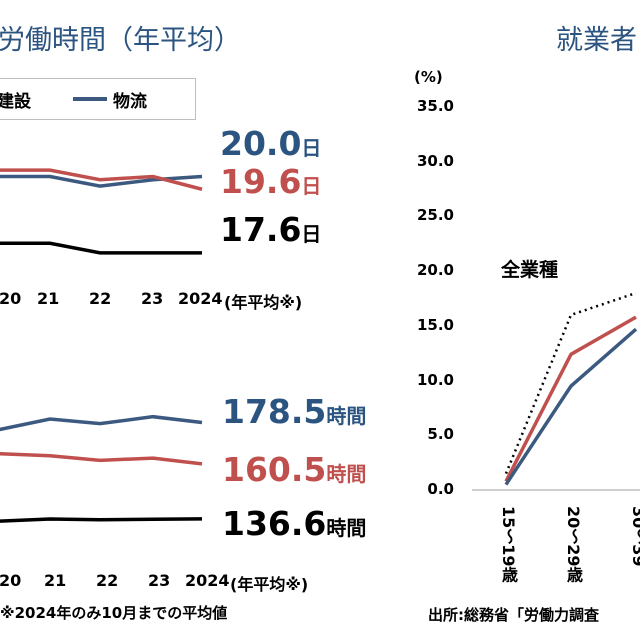 The width and height of the screenshot is (640, 628). I want to click on source-note: 出所:総務省「労働力調査, so click(513, 615).